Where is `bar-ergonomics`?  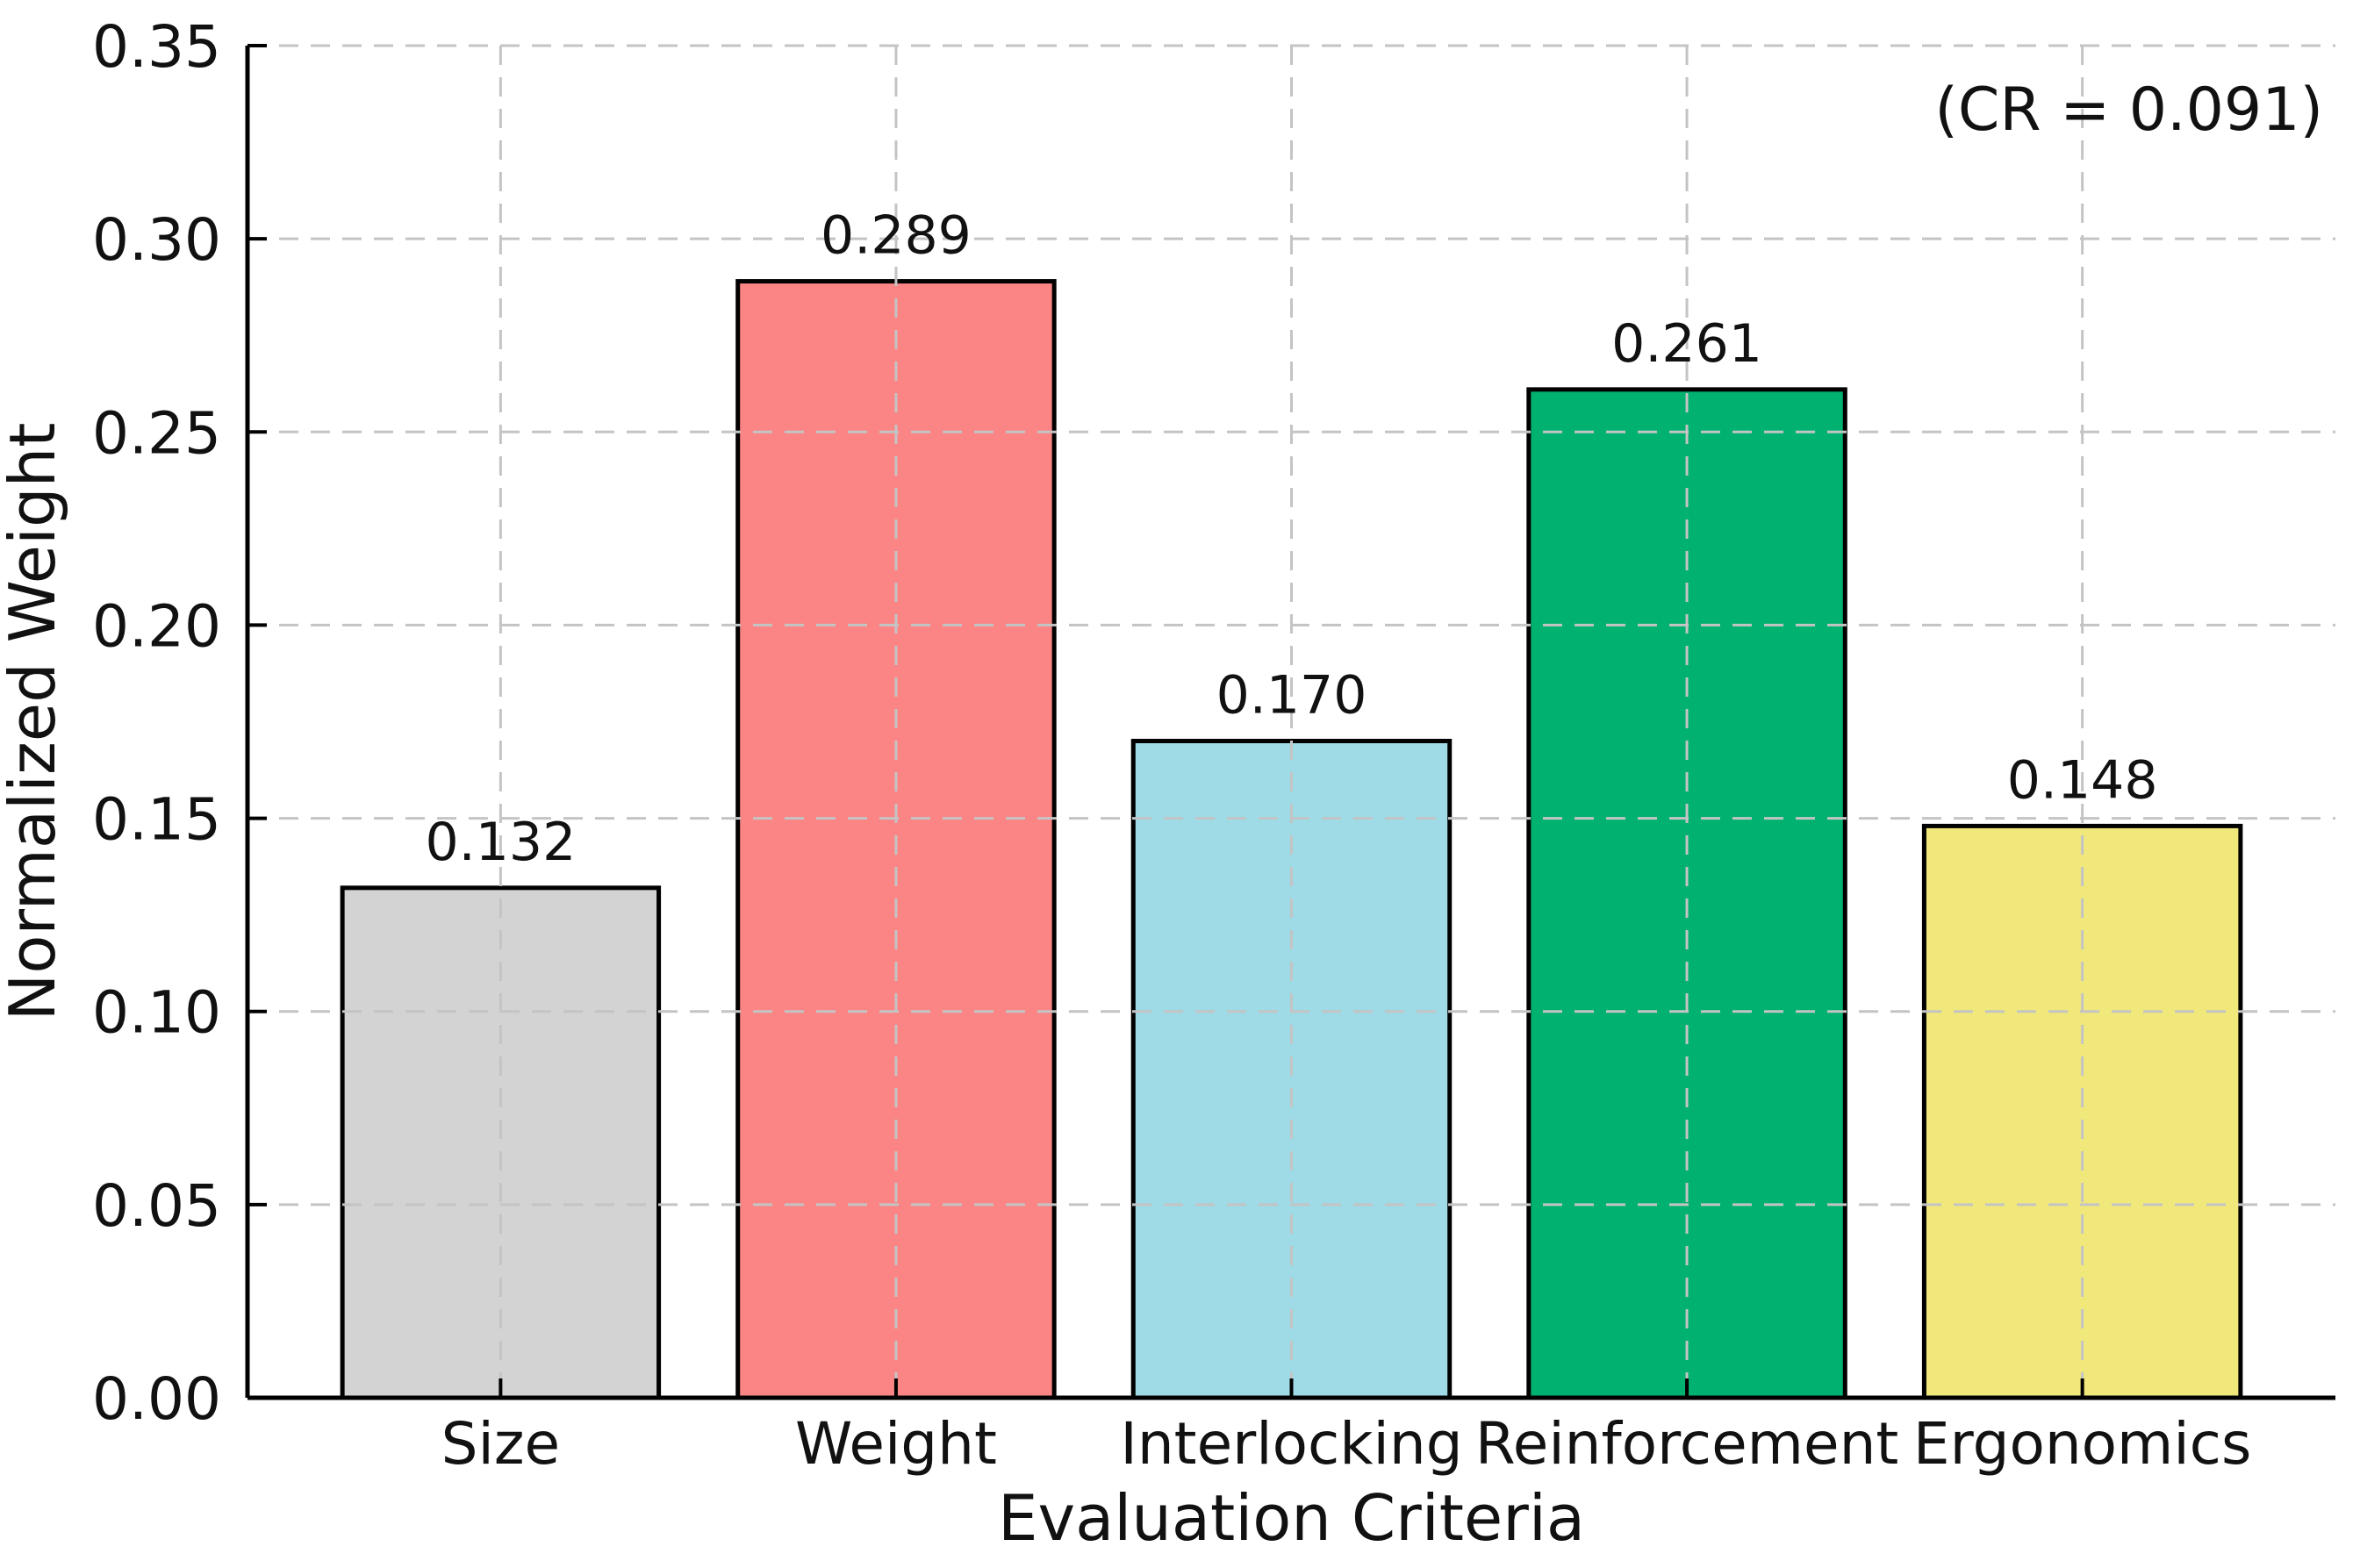
bar-ergonomics is located at coordinates (2082, 1111).